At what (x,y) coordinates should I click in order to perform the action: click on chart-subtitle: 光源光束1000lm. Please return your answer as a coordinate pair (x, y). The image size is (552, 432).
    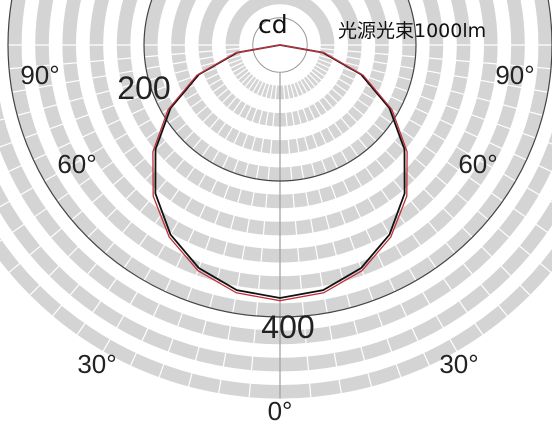
    Looking at the image, I should click on (412, 31).